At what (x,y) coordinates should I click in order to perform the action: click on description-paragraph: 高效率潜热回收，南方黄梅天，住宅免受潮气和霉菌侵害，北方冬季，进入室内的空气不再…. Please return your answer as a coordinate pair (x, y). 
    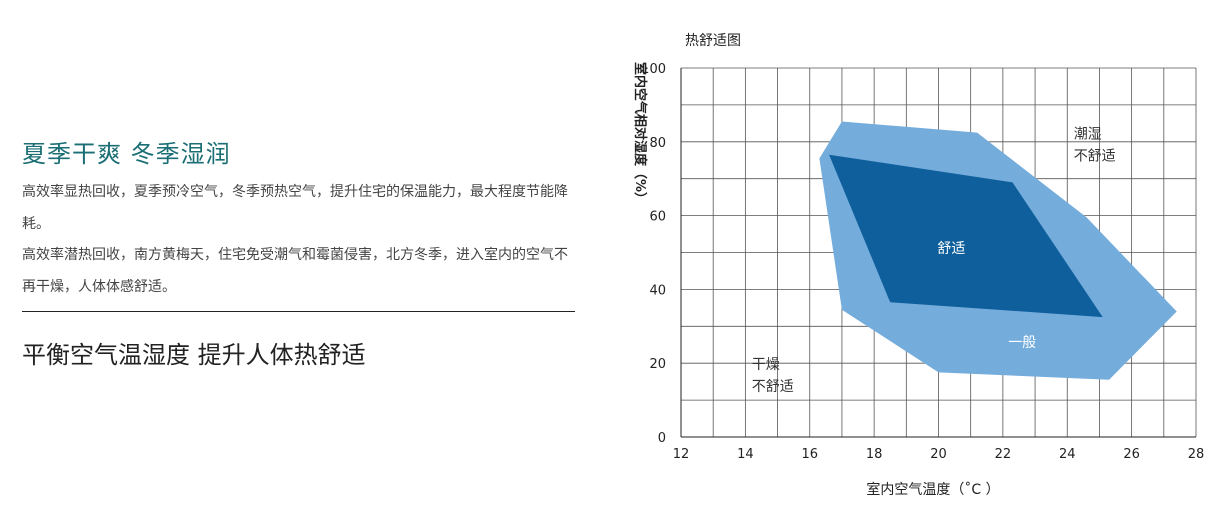
    Looking at the image, I should click on (295, 271).